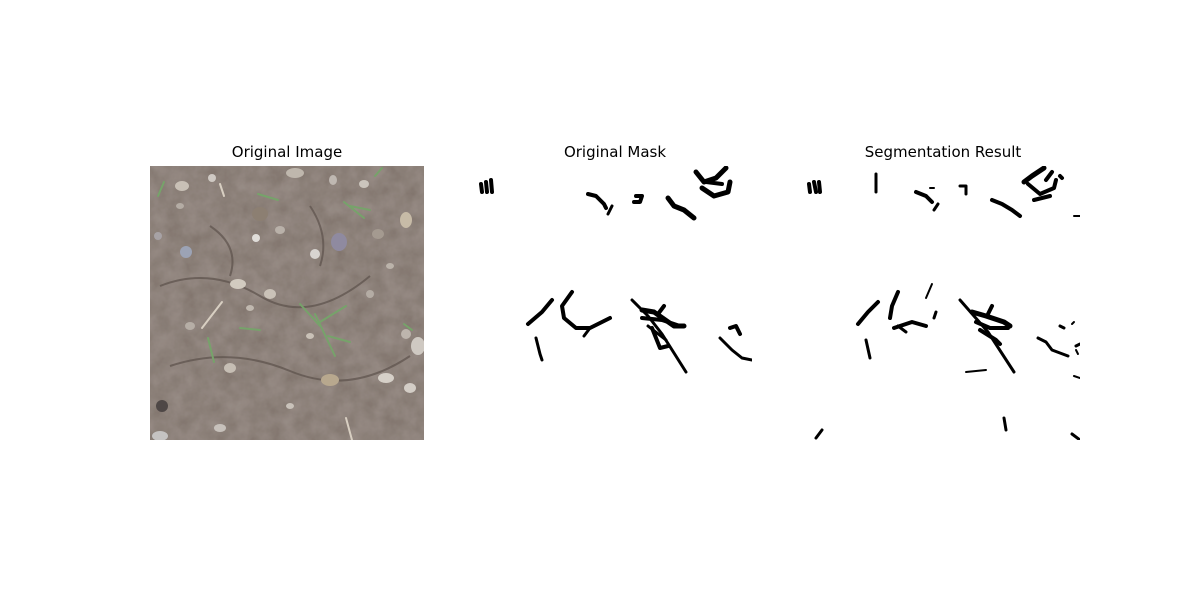 The width and height of the screenshot is (1200, 600). Describe the element at coordinates (943, 152) in the screenshot. I see `panel-title-segmentation-result: Segmentation Result` at that location.